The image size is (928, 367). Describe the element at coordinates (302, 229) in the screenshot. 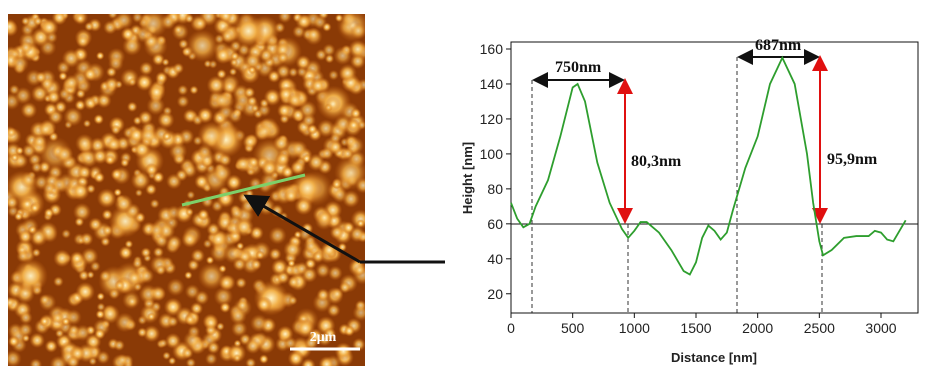

I see `connector-arrow` at that location.